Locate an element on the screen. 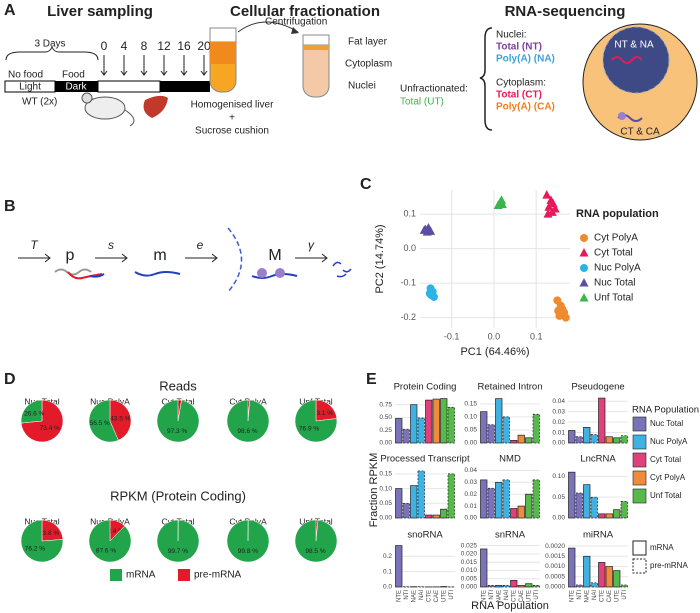  layer-label: Fat layer is located at coordinates (368, 42).